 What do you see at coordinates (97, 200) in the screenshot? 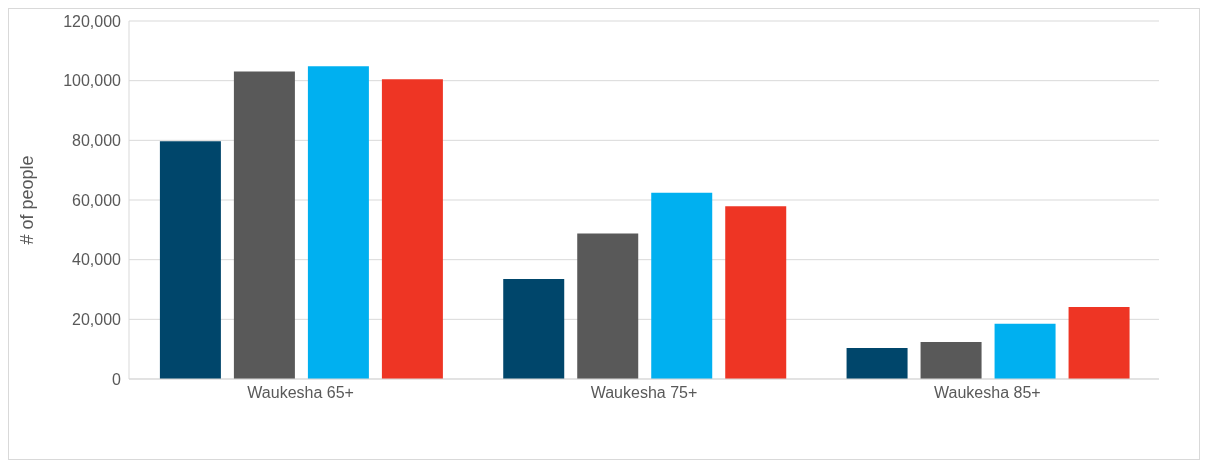
I see `y-tick-label: 60,000` at bounding box center [97, 200].